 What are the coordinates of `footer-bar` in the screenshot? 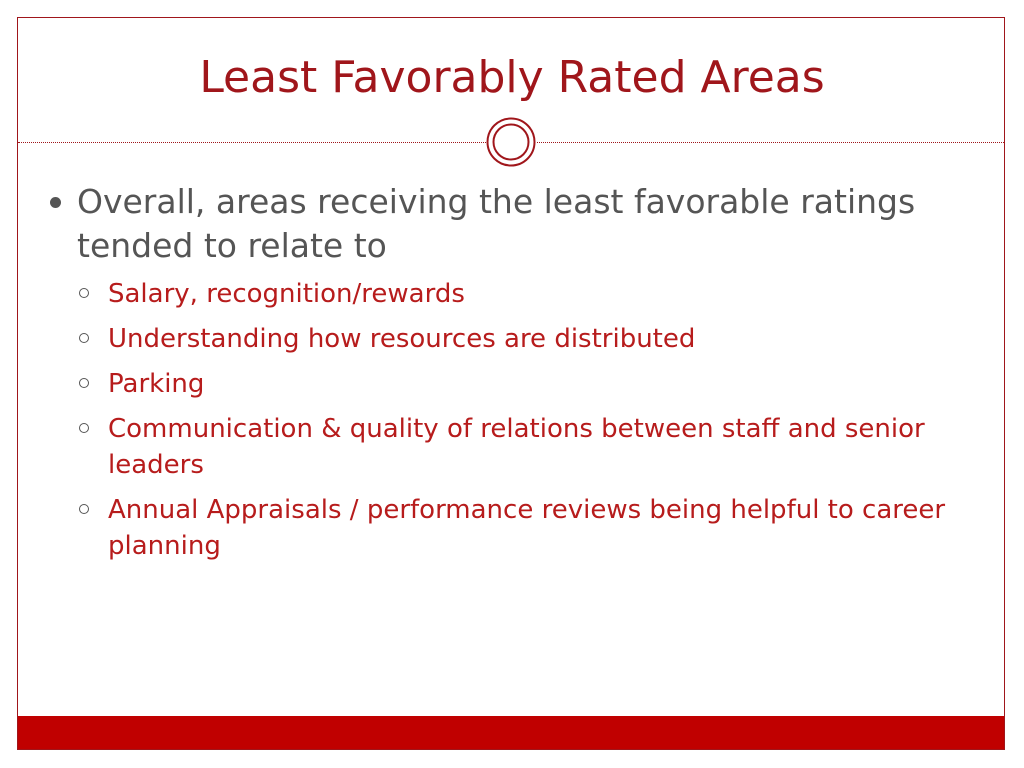 It's located at (511, 732).